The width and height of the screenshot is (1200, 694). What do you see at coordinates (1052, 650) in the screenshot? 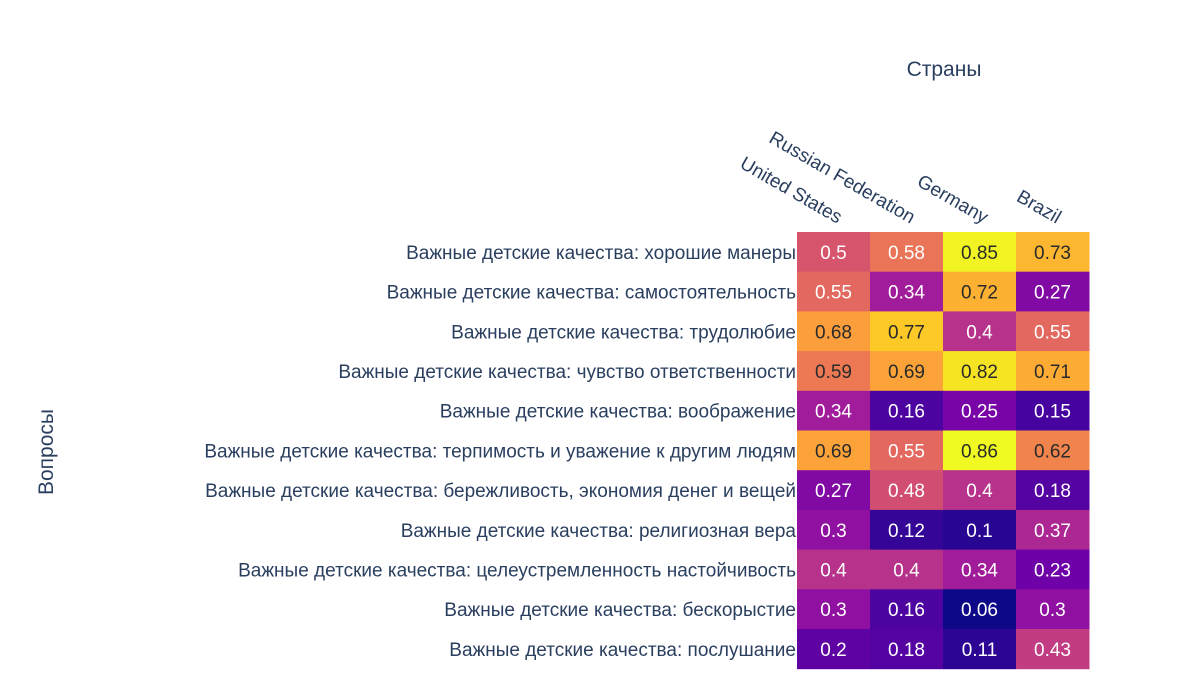
I see `cell-value-label: 0.43` at bounding box center [1052, 650].